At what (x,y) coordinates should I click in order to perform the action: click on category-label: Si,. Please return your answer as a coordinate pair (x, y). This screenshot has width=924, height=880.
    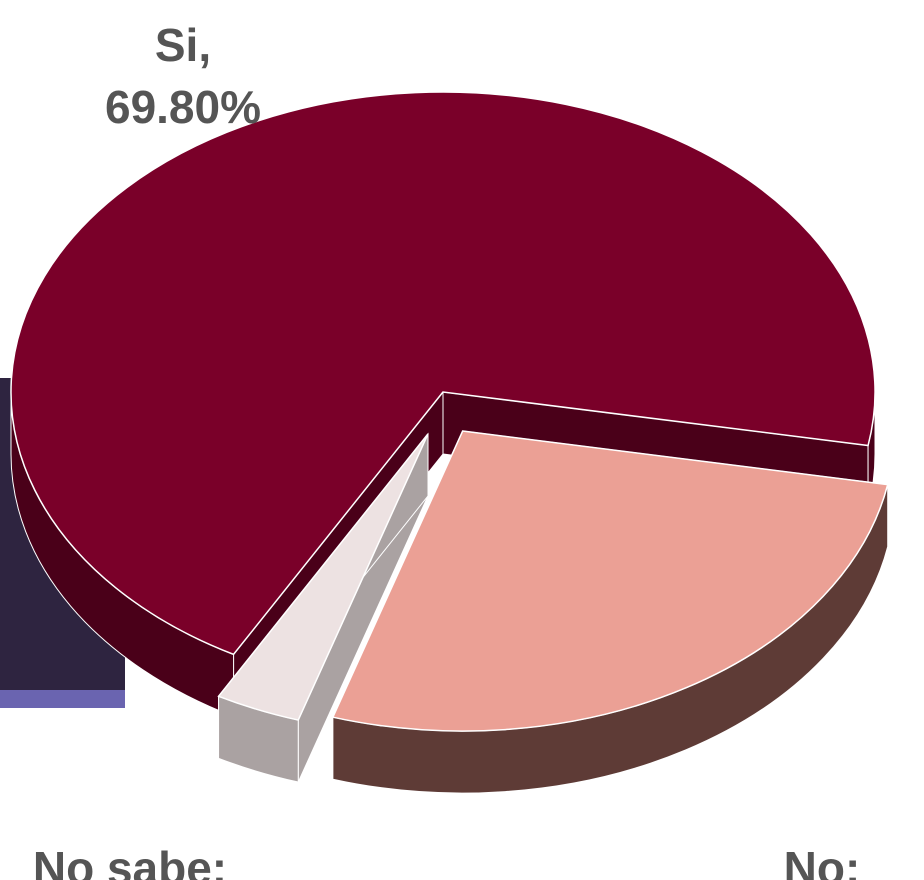
    Looking at the image, I should click on (183, 45).